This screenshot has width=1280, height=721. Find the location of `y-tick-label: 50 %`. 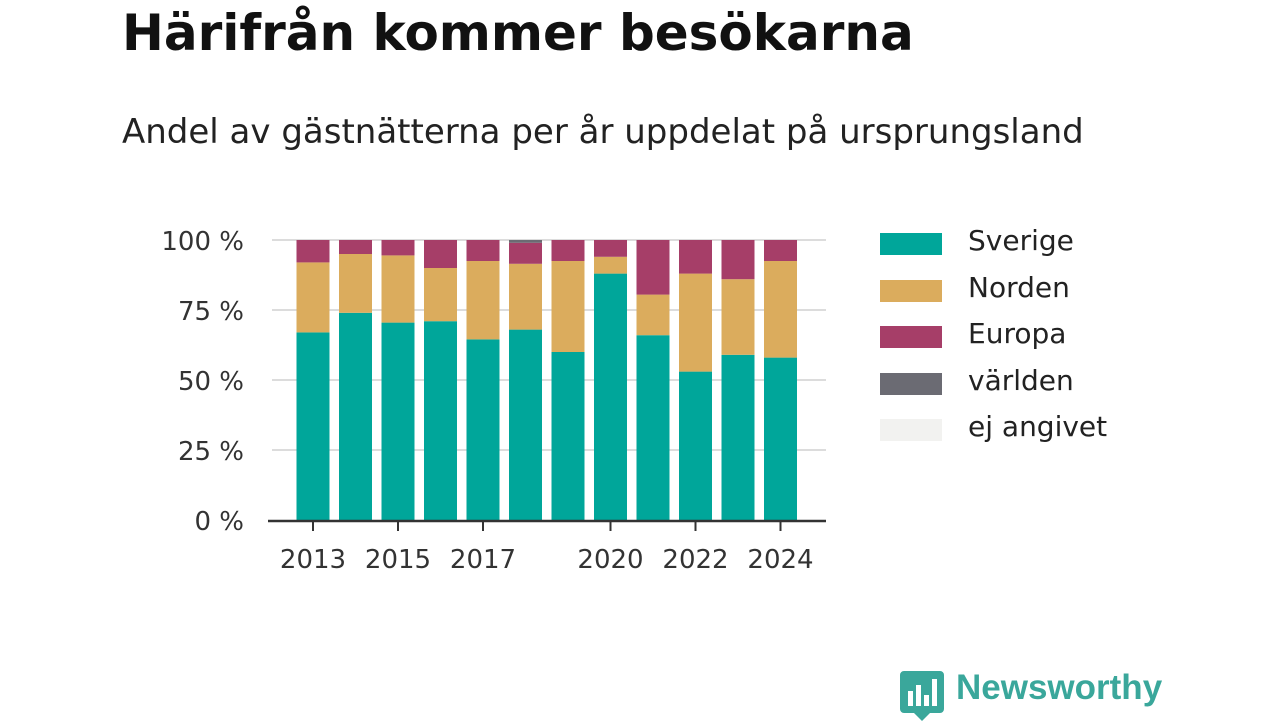

y-tick-label: 50 % is located at coordinates (211, 382).